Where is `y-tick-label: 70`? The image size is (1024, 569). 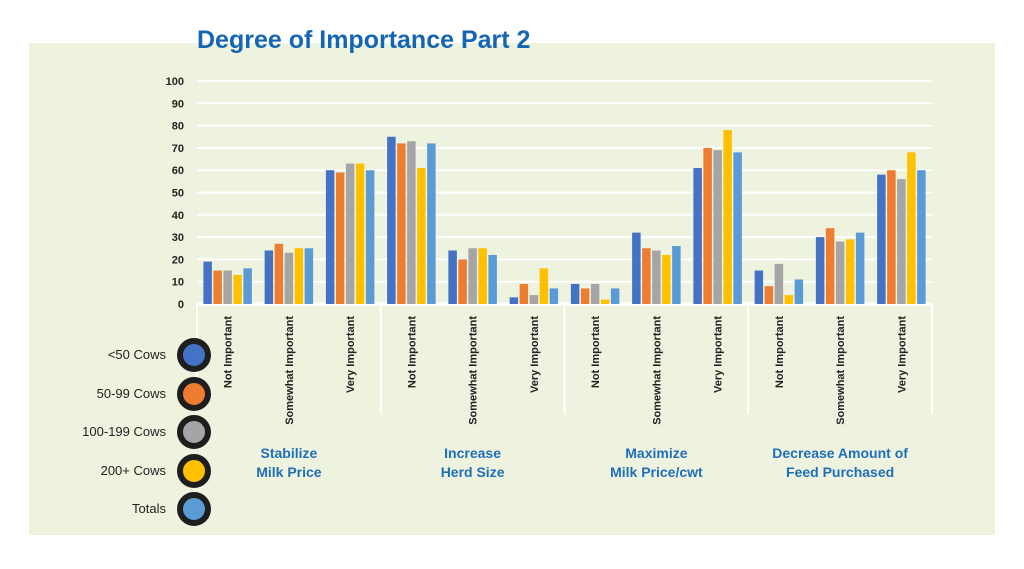
y-tick-label: 70 is located at coordinates (178, 149).